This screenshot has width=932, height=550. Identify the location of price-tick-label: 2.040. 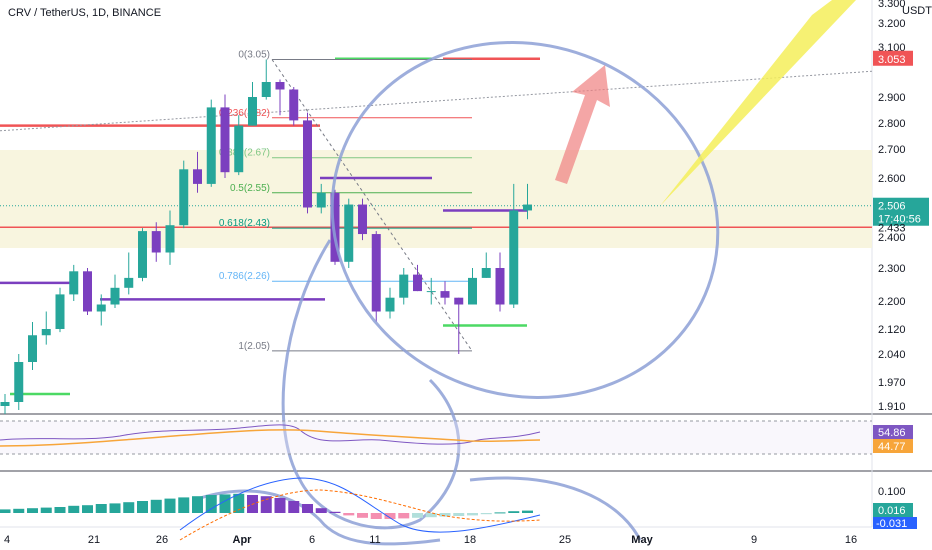
(892, 355).